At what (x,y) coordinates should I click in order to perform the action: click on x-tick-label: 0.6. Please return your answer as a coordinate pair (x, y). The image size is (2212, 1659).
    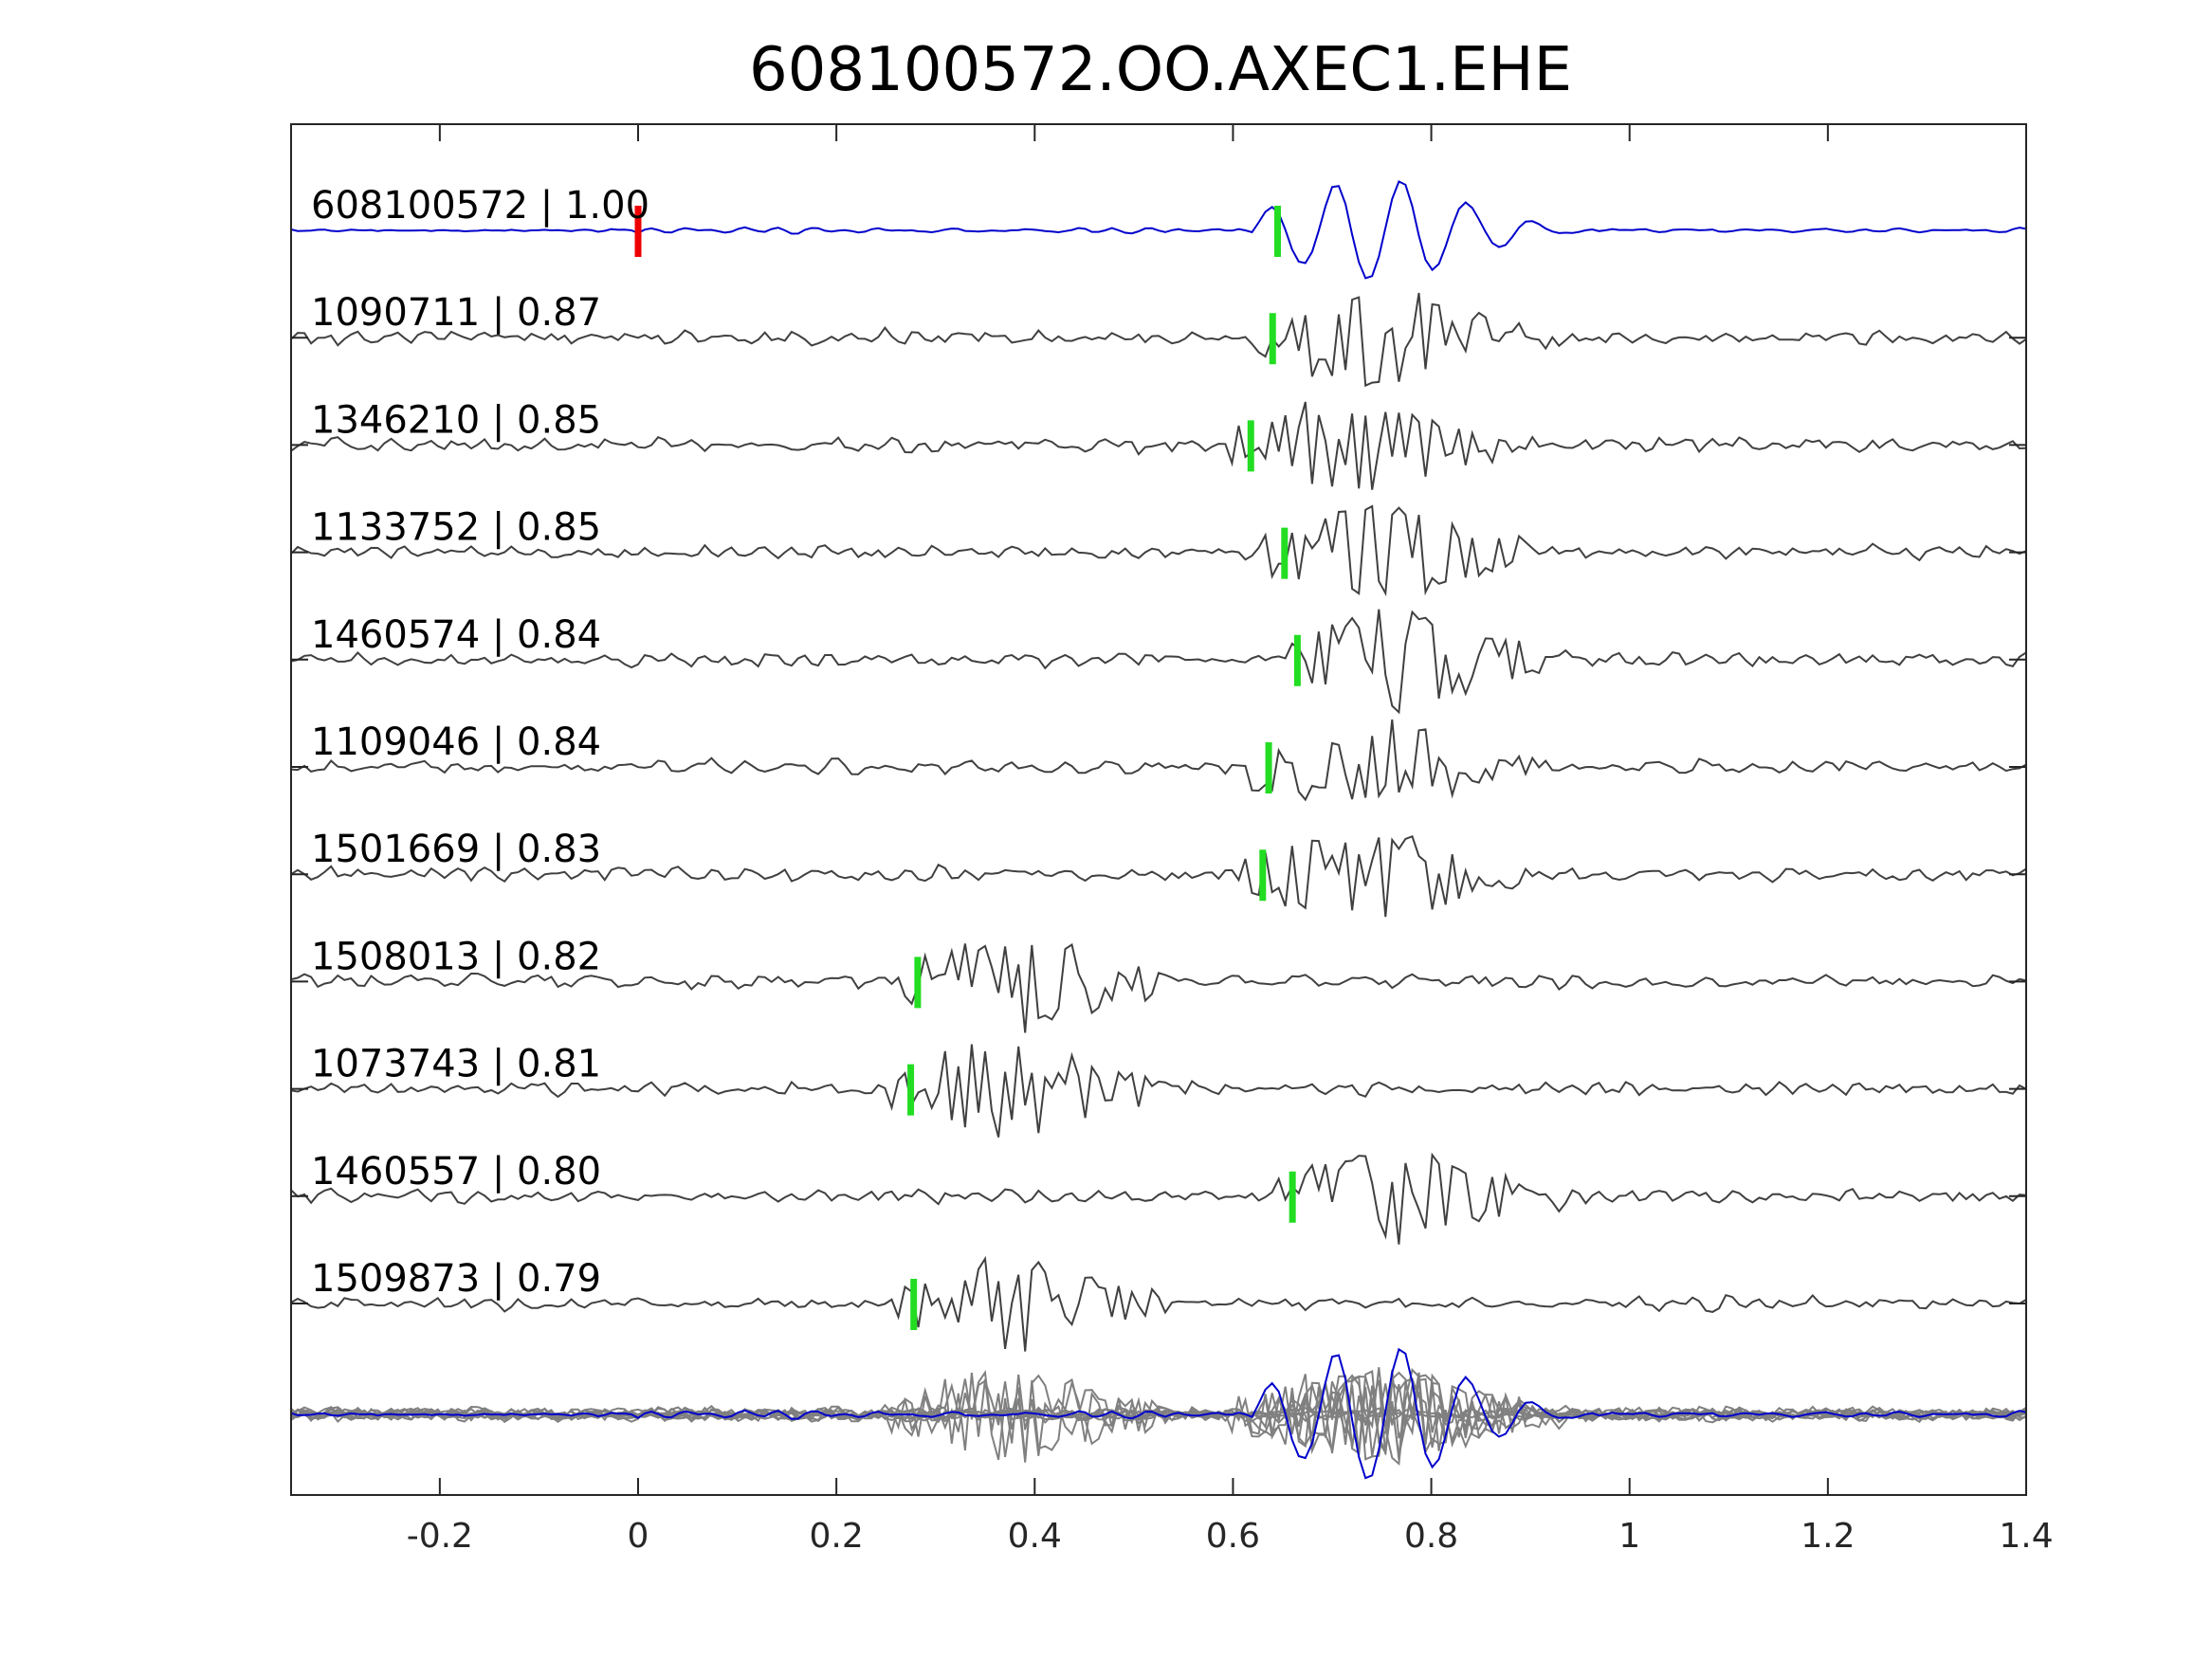
    Looking at the image, I should click on (1233, 1536).